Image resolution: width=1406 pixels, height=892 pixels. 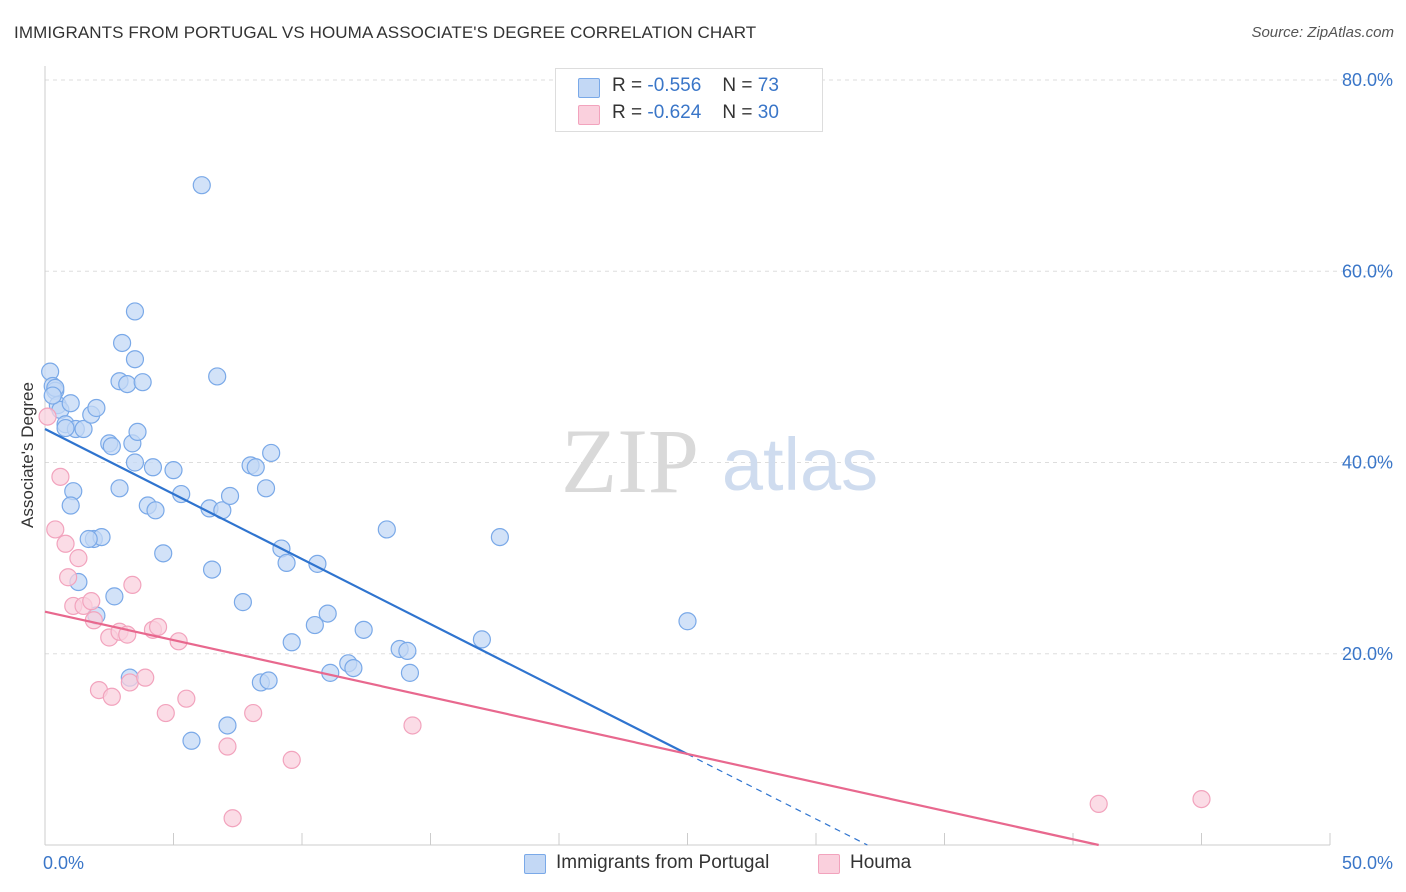 I want to click on y-tick-label: 60.0%, so click(x=1367, y=271).